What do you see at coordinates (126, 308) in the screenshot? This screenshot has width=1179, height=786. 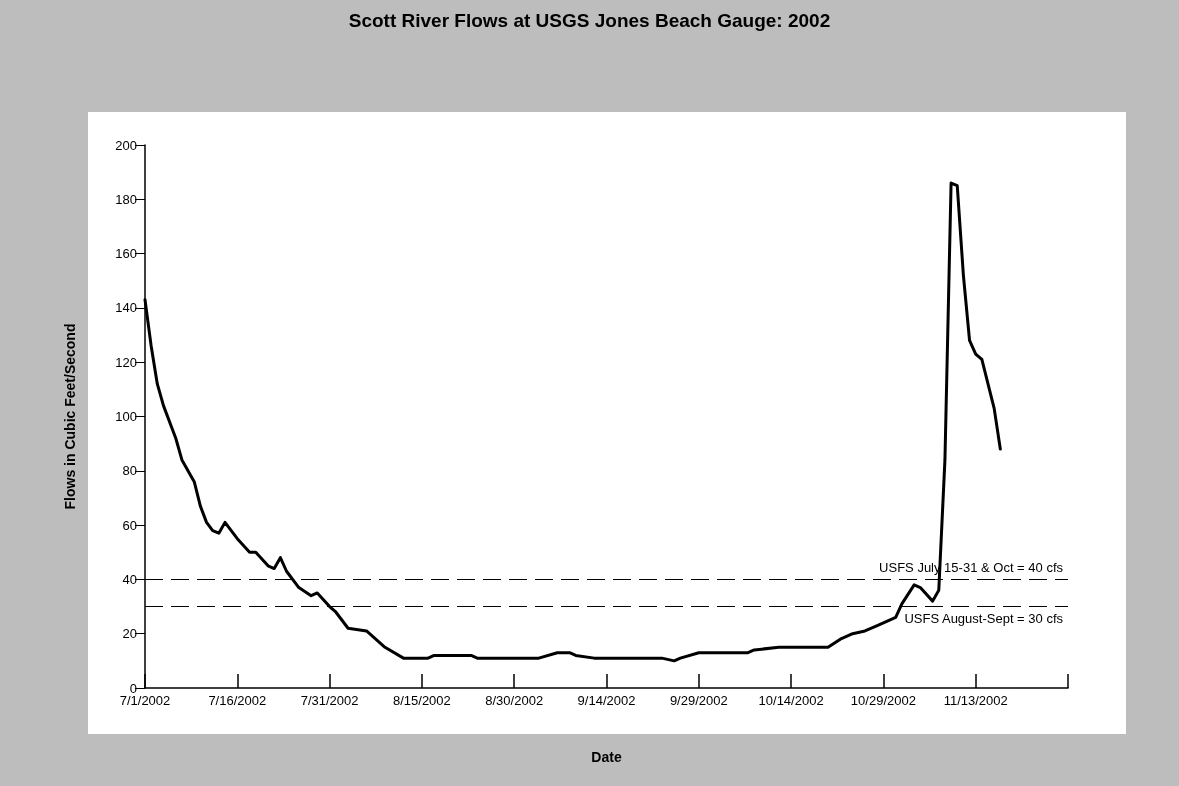 I see `y-tick-label: 140` at bounding box center [126, 308].